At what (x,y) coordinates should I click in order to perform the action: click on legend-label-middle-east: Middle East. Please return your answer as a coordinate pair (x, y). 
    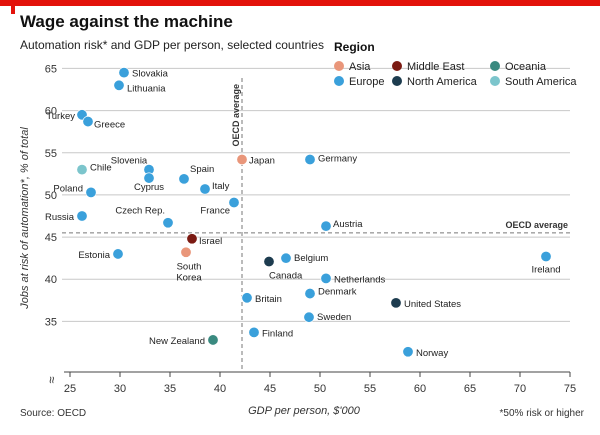
    Looking at the image, I should click on (435, 67).